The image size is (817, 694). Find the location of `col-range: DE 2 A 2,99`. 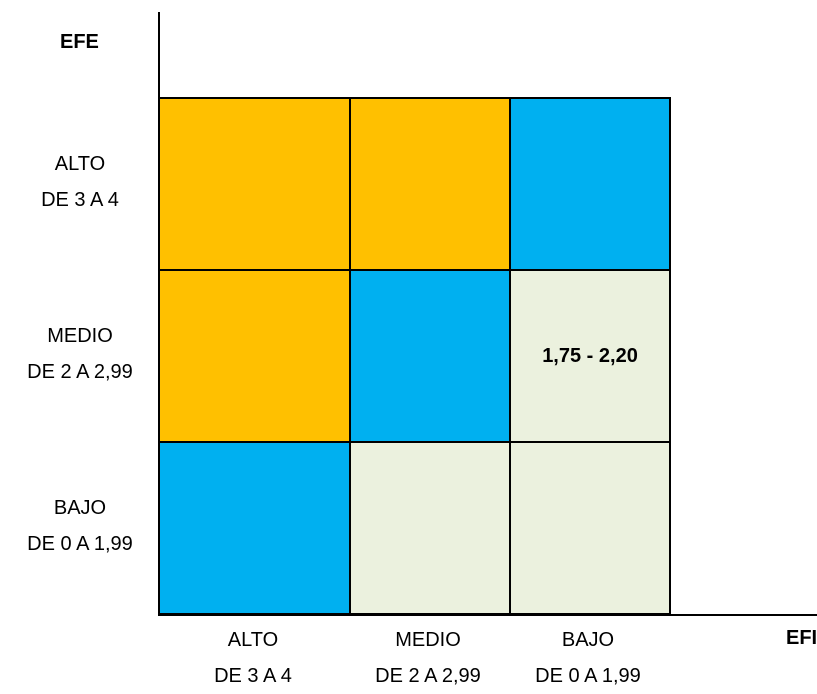

col-range: DE 2 A 2,99 is located at coordinates (428, 676).